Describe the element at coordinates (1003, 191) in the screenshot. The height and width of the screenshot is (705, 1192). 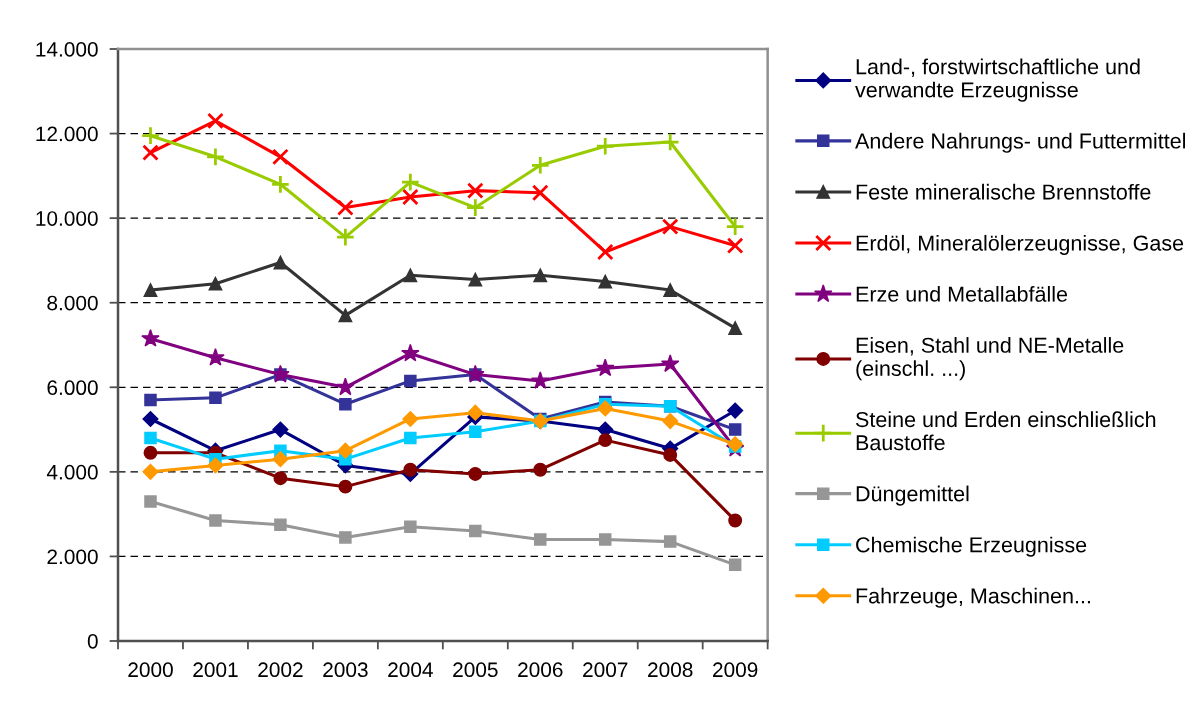
I see `legend-label: Feste mineralische Brennstoffe` at that location.